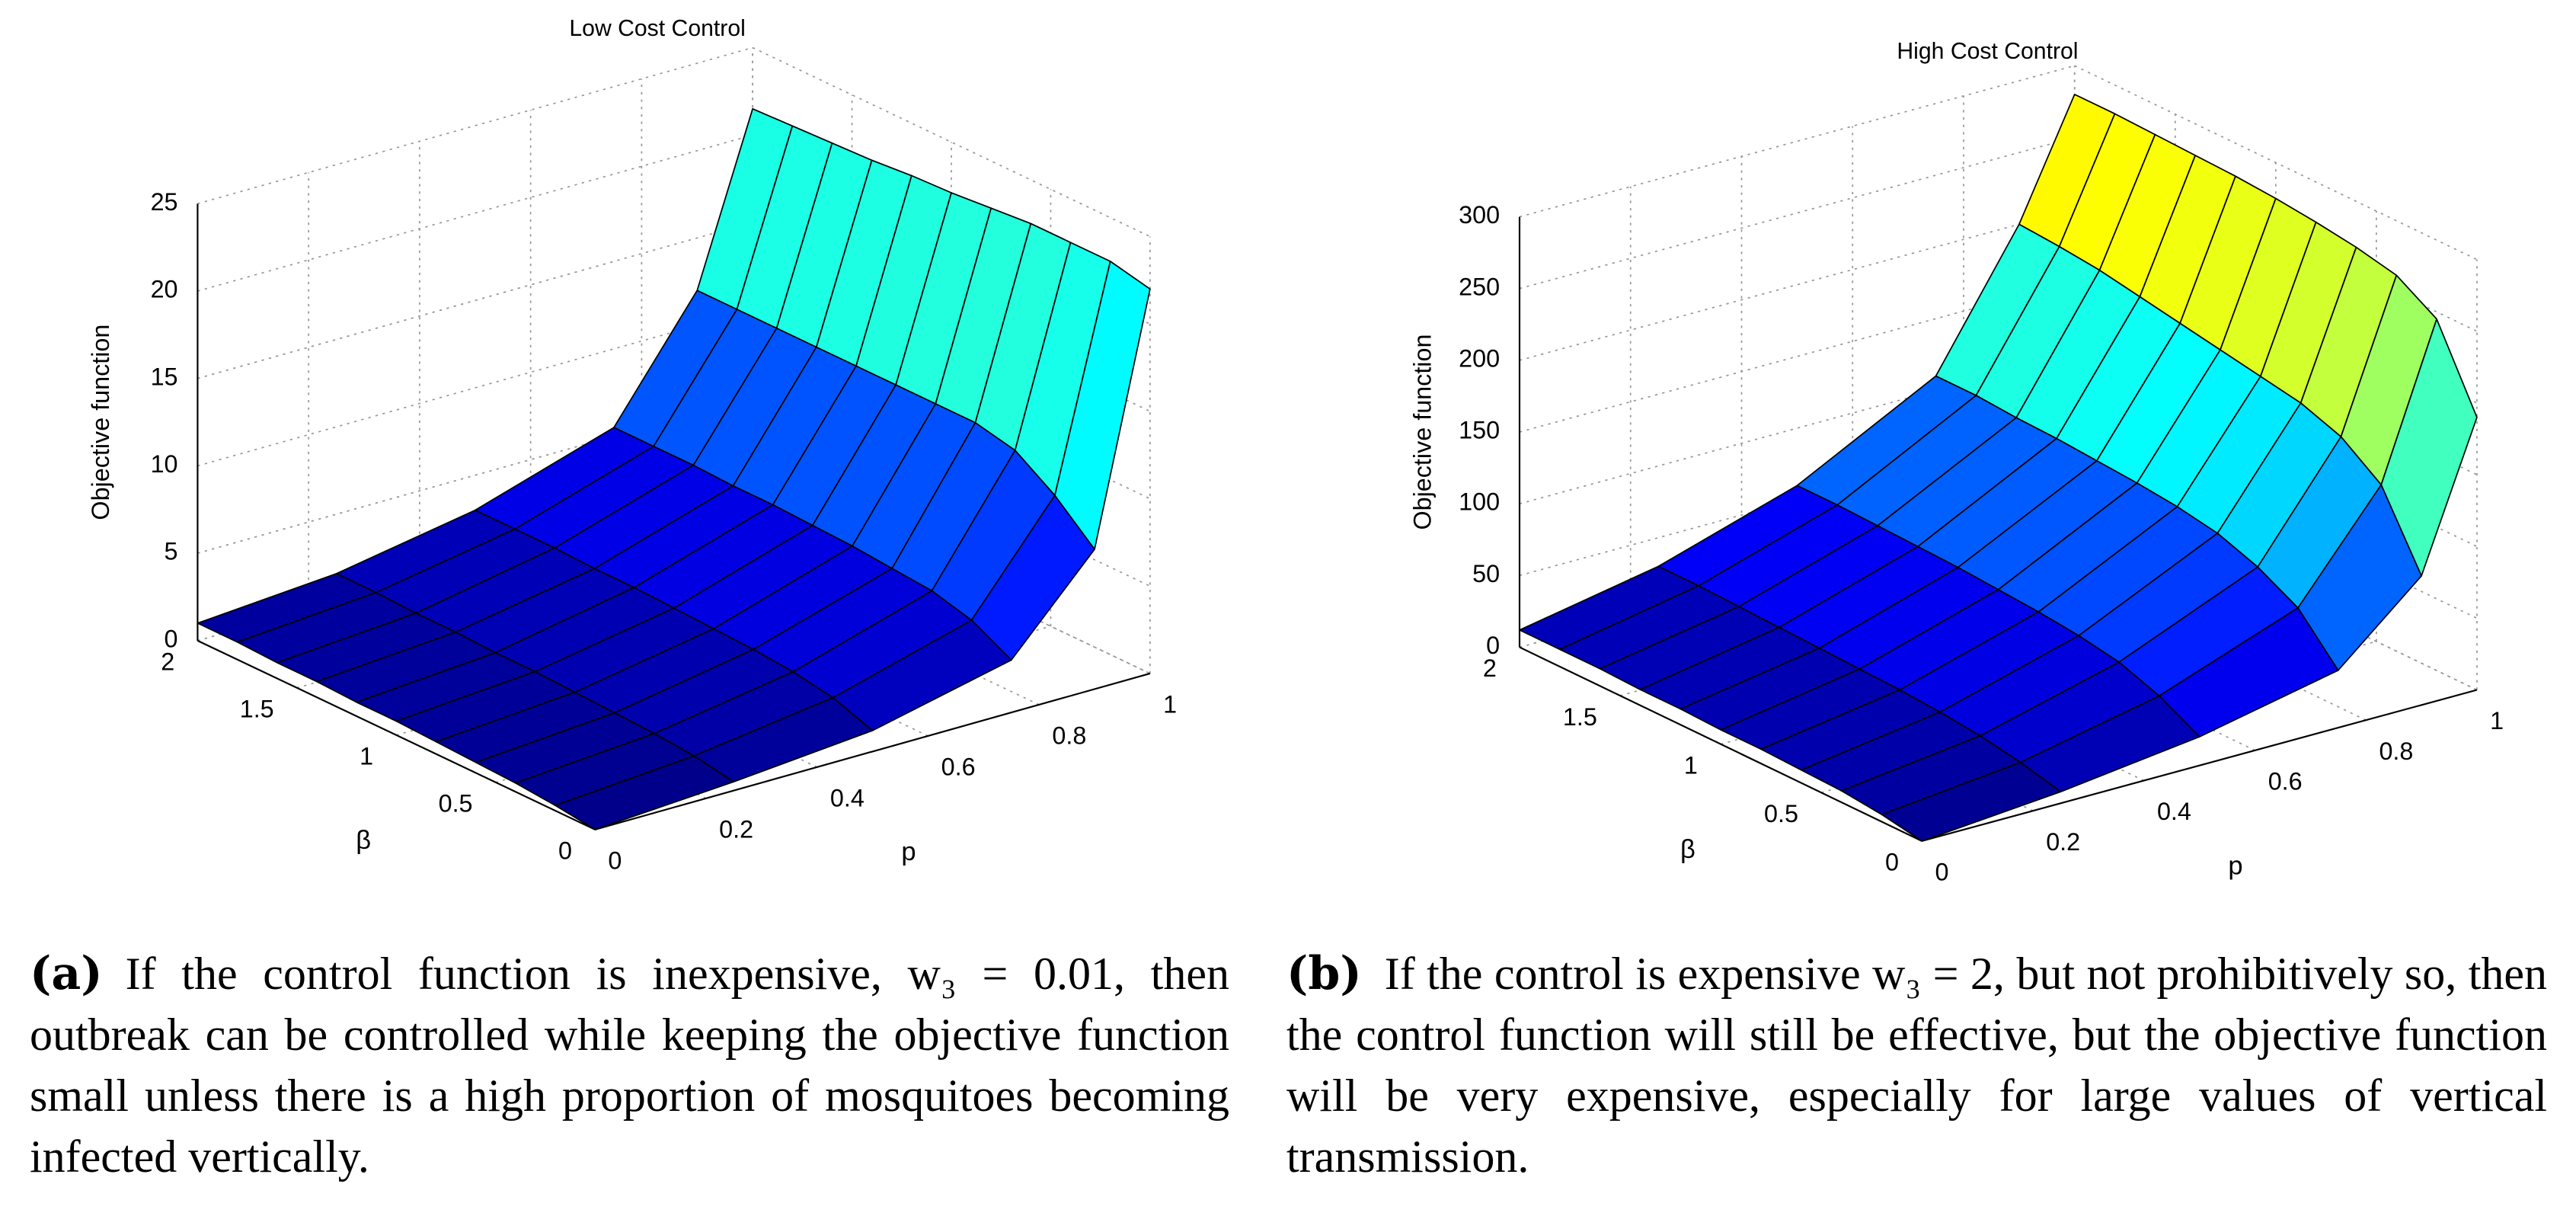 The height and width of the screenshot is (1232, 2576). What do you see at coordinates (1486, 573) in the screenshot?
I see `z-tick-label: 50` at bounding box center [1486, 573].